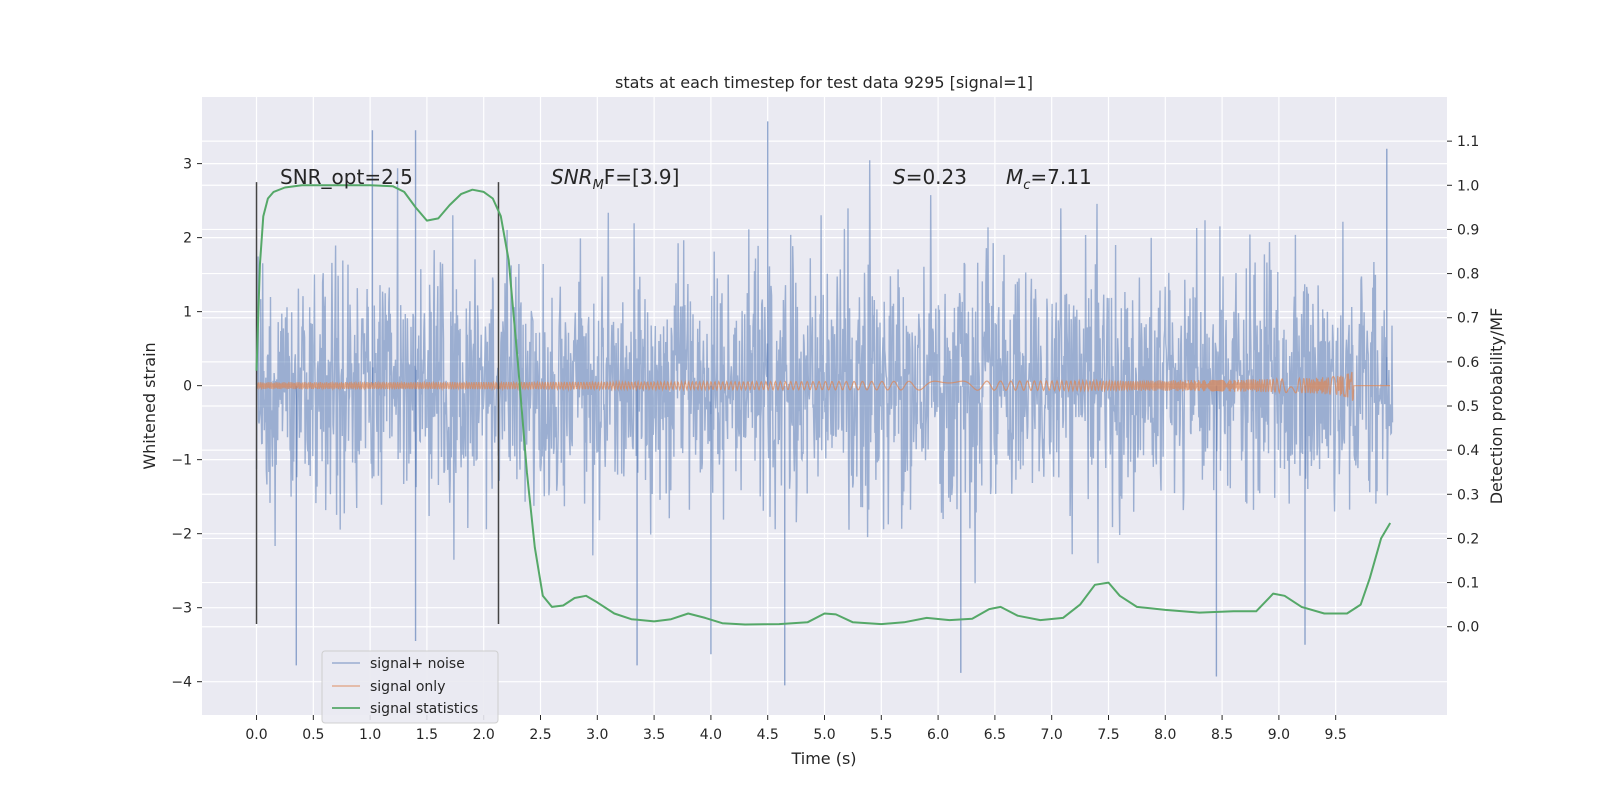 Image resolution: width=1600 pixels, height=800 pixels. What do you see at coordinates (711, 735) in the screenshot?
I see `x-tick-label-8: 4.0` at bounding box center [711, 735].